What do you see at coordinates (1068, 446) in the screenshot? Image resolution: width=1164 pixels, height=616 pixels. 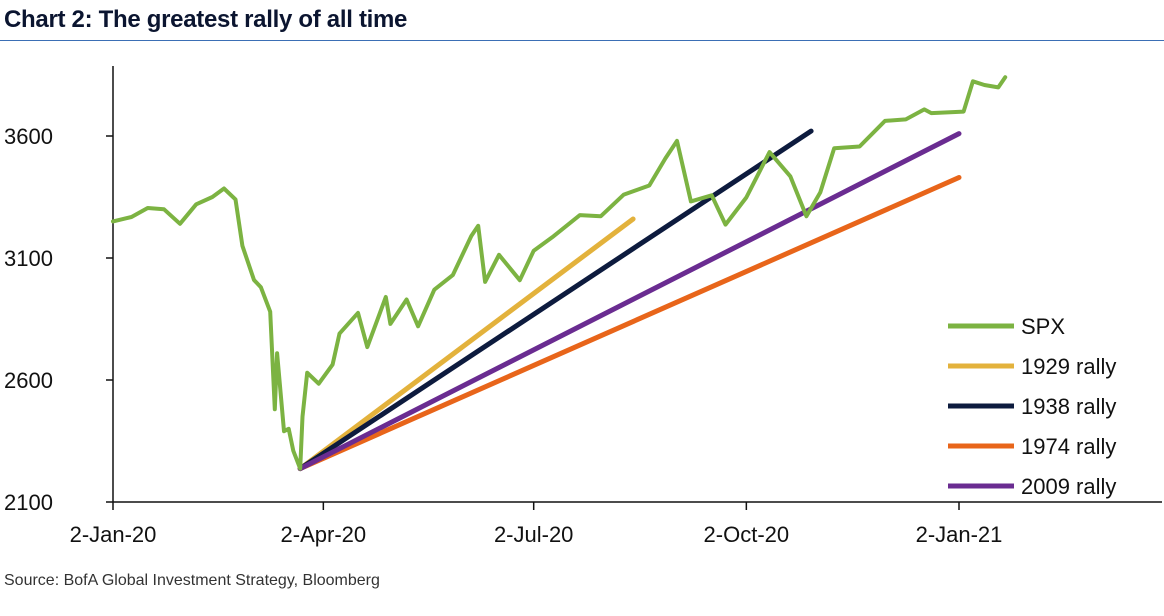 I see `legend-label: 1974 rally` at bounding box center [1068, 446].